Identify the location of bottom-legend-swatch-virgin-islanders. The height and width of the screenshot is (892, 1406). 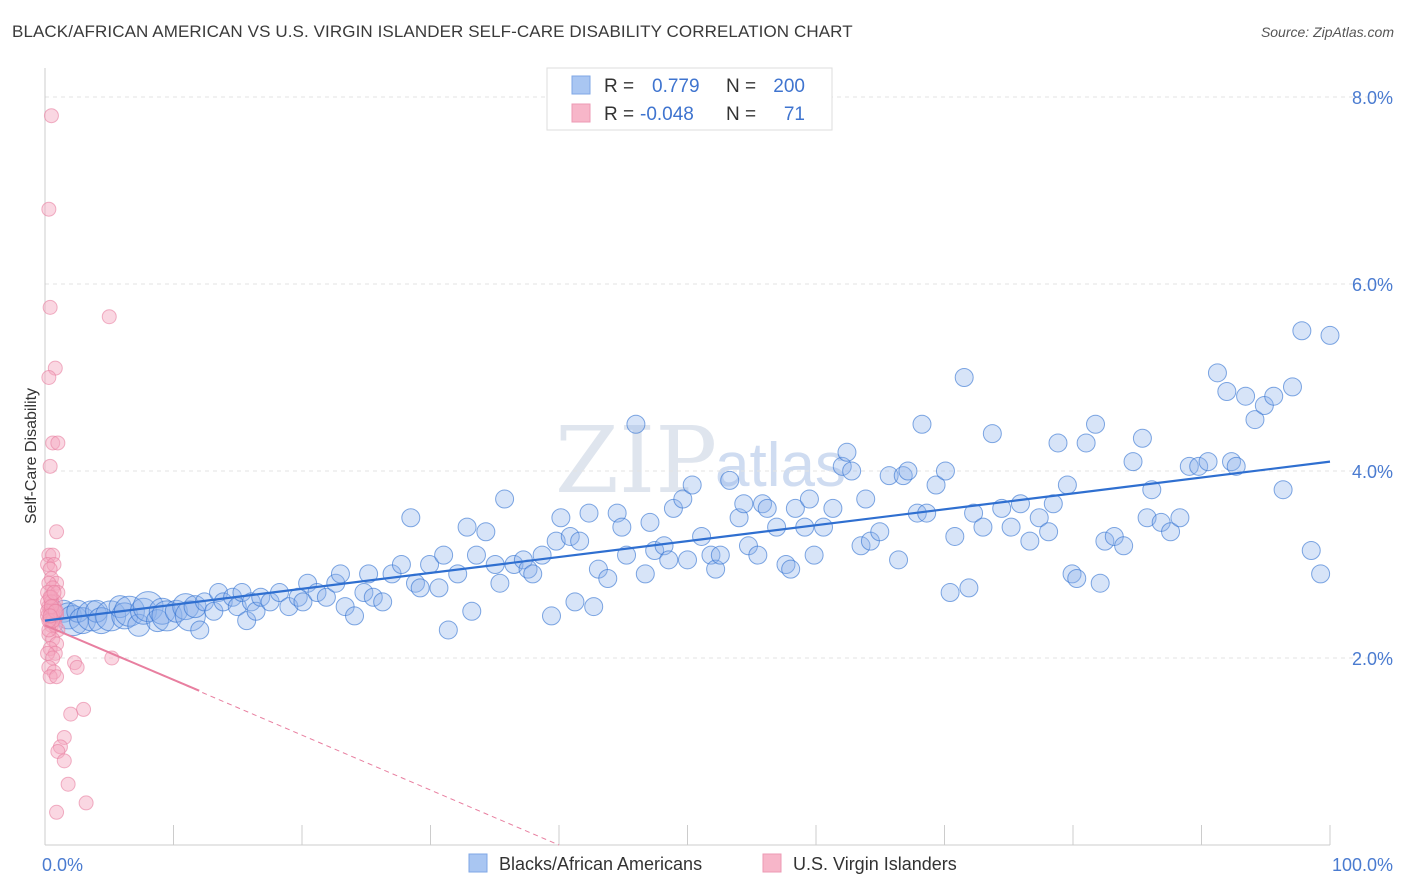
(772, 863).